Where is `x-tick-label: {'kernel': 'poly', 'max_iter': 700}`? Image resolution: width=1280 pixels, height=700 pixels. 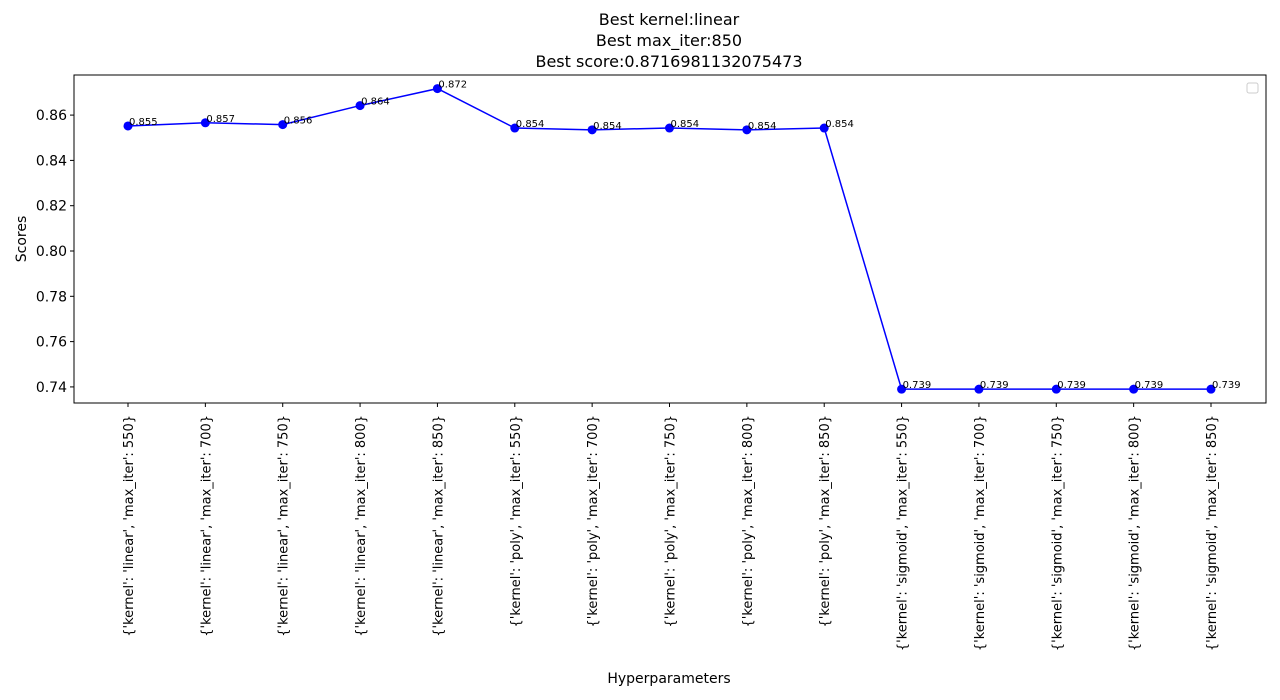
x-tick-label: {'kernel': 'poly', 'max_iter': 700} is located at coordinates (593, 521).